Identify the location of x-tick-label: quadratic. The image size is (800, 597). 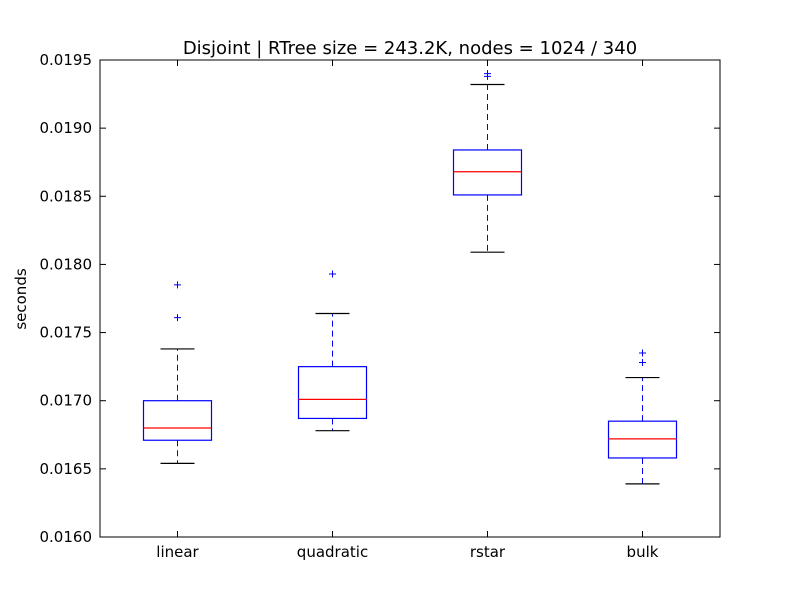
(332, 552).